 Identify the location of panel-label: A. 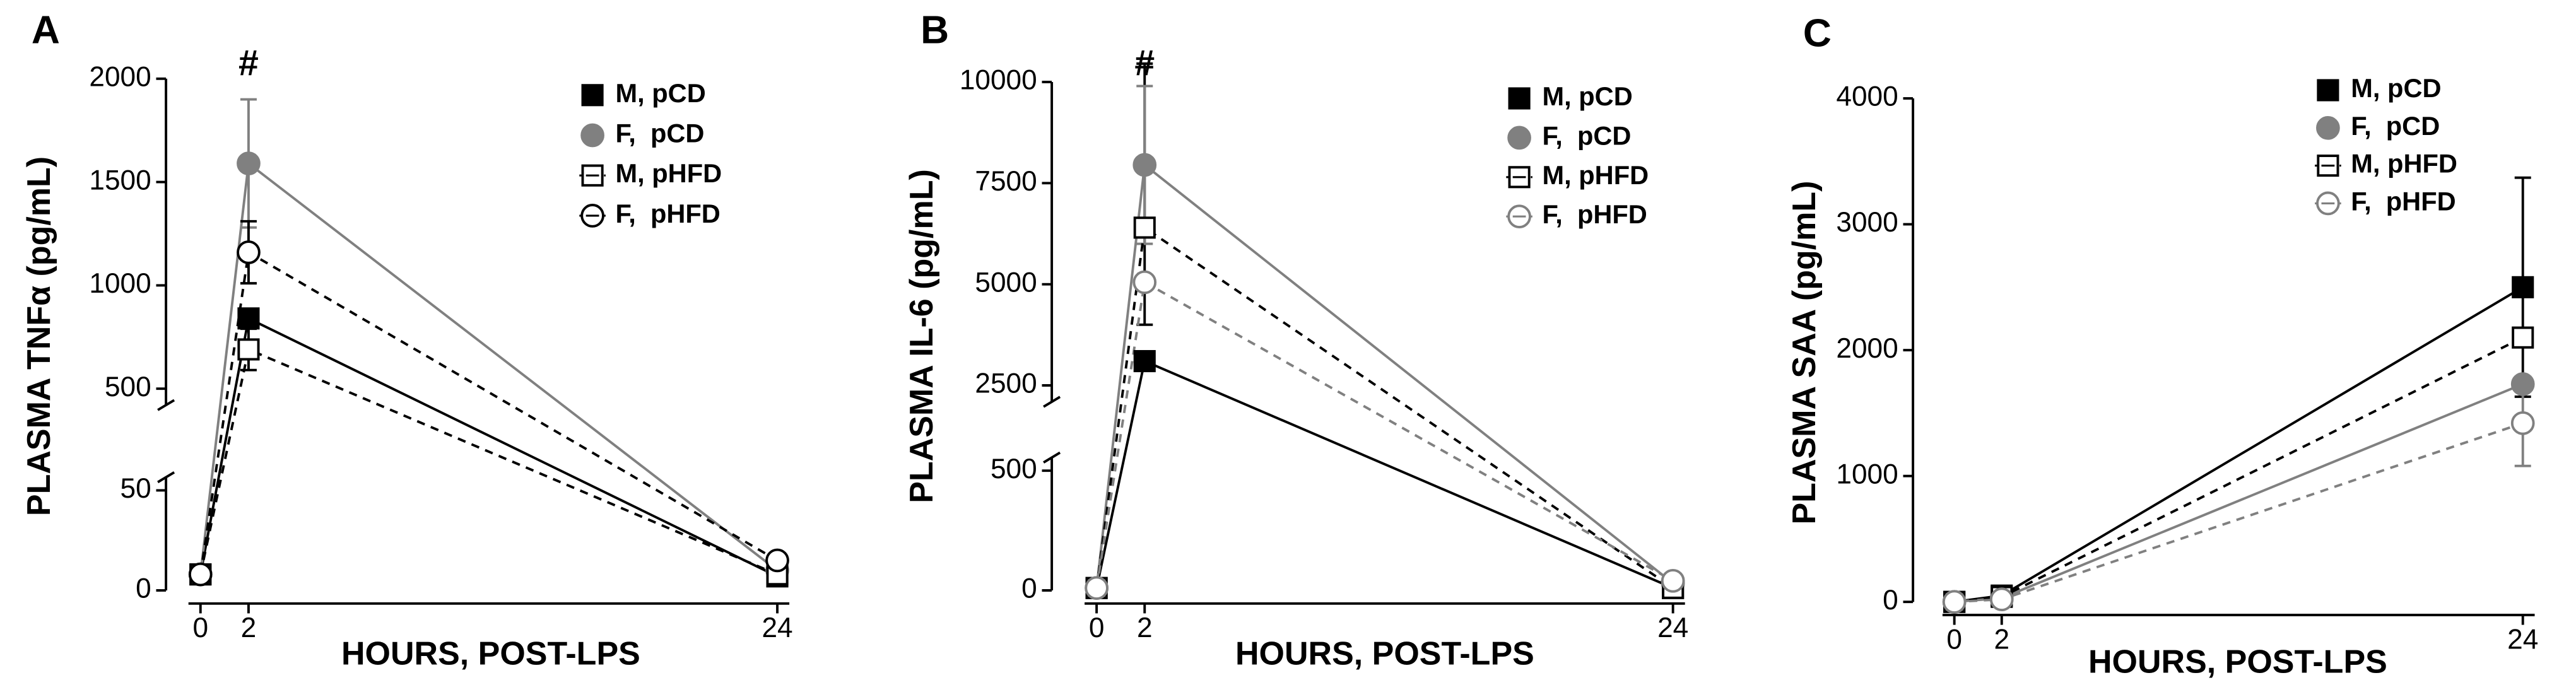
(46, 30).